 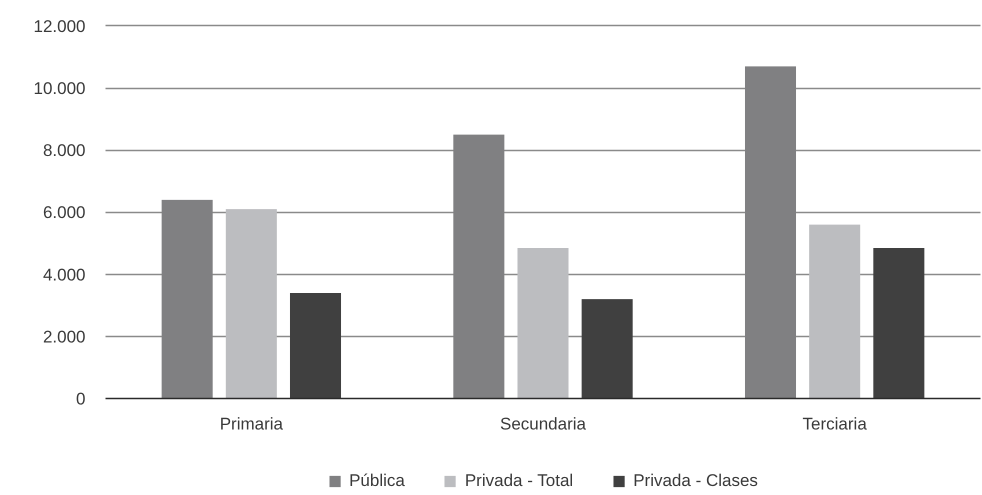 What do you see at coordinates (519, 481) in the screenshot?
I see `legend-label: Privada - Total` at bounding box center [519, 481].